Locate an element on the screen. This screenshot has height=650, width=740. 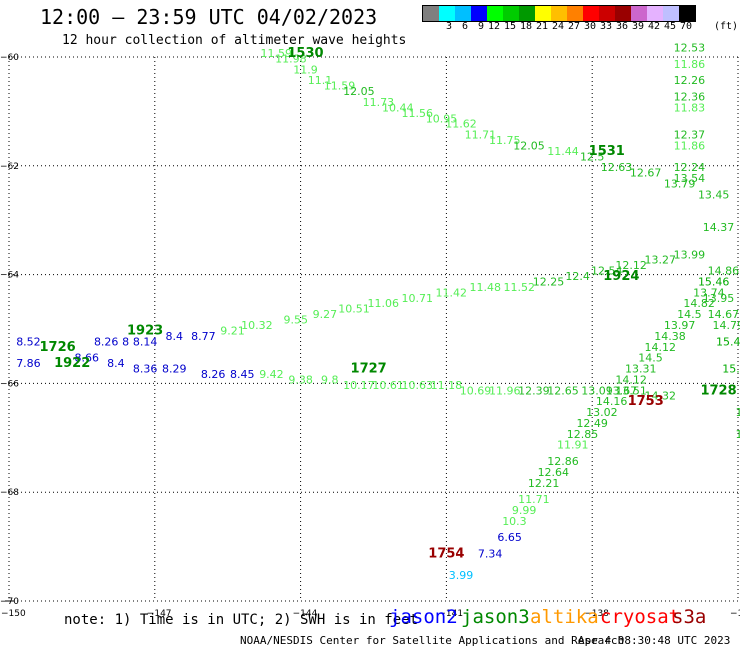
wave-height-value: 13.8 is located at coordinates (737, 412).